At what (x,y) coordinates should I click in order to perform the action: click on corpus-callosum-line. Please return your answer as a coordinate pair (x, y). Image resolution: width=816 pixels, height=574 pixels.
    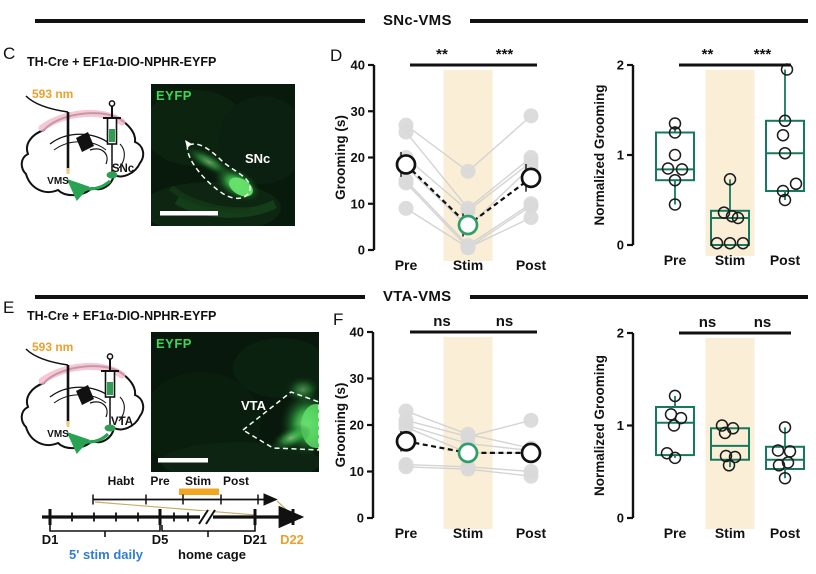
    Looking at the image, I should click on (80, 139).